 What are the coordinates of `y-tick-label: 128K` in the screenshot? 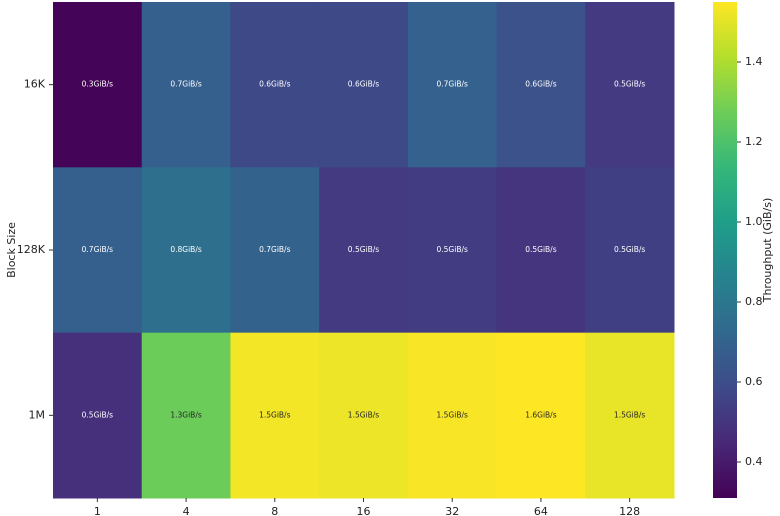 It's located at (31, 249).